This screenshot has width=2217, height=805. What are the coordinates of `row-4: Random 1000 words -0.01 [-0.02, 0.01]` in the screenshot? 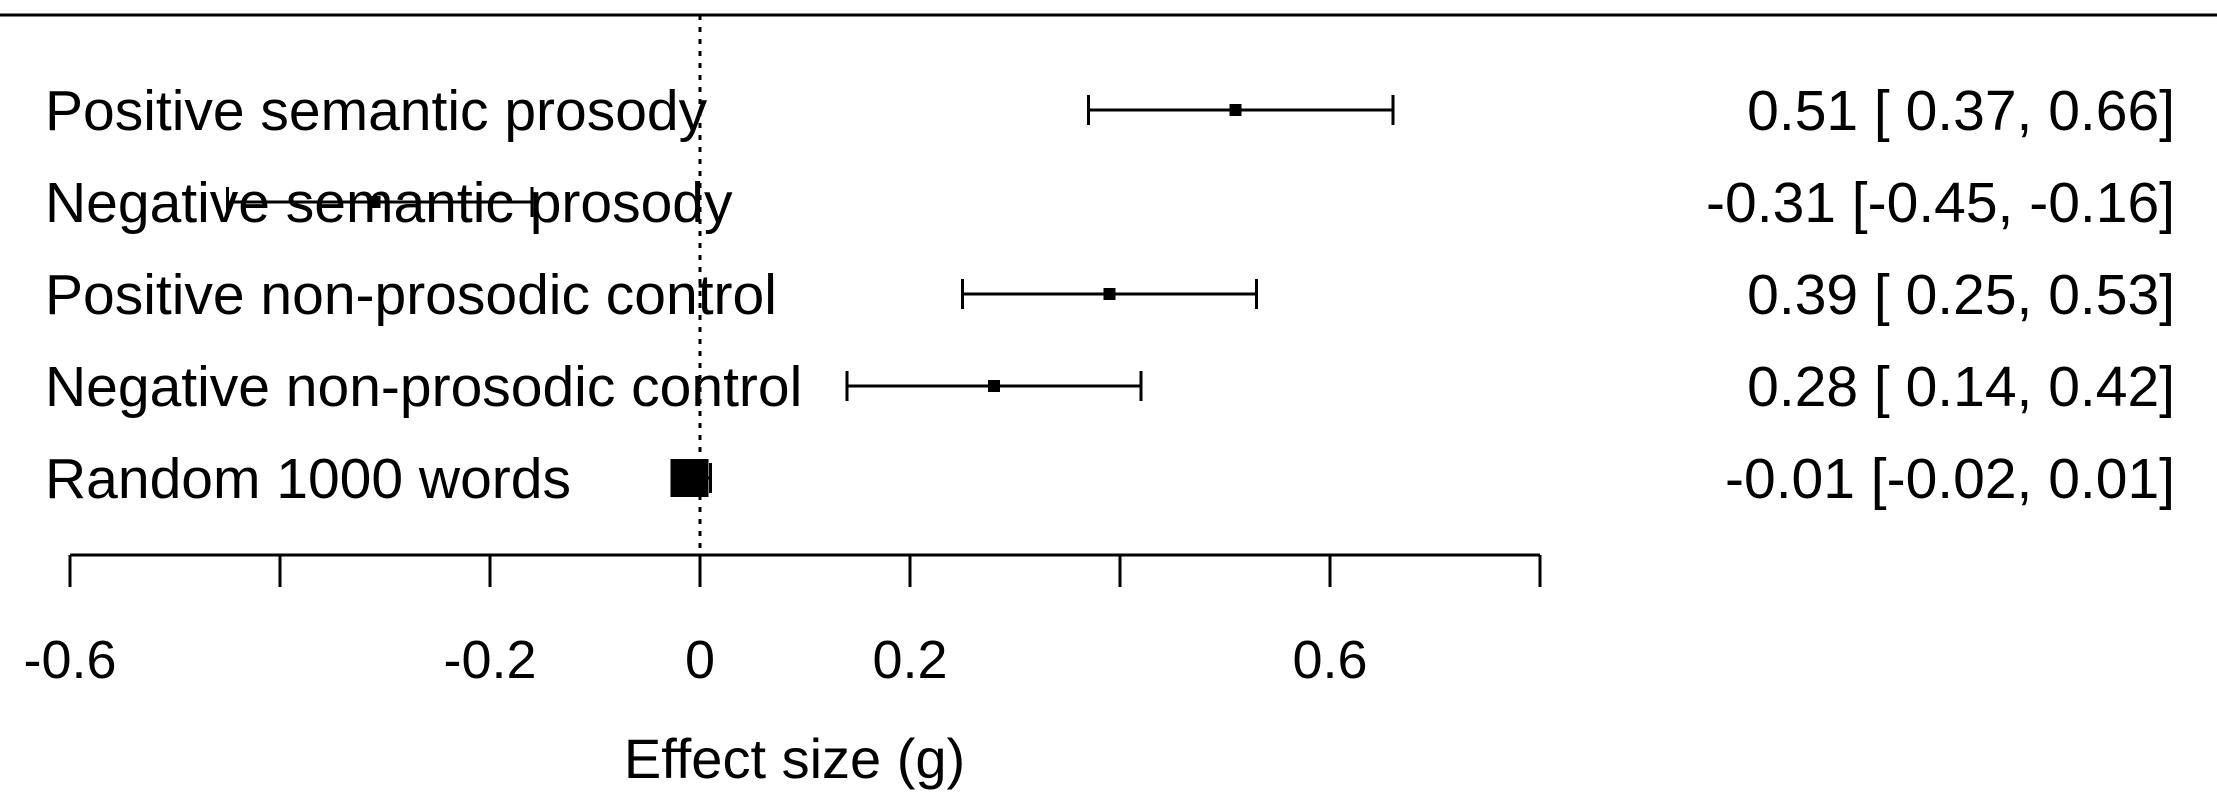 It's located at (1110, 479).